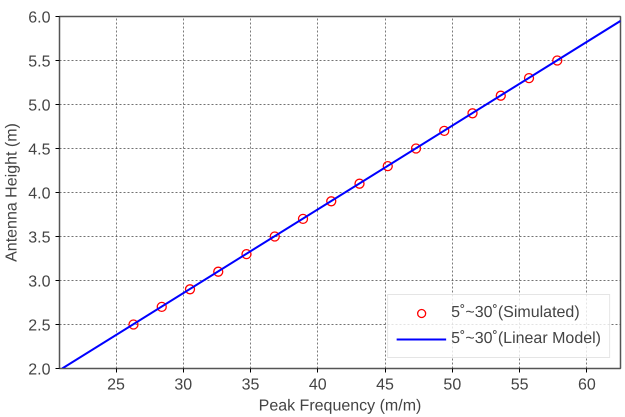 This screenshot has height=417, width=625. Describe the element at coordinates (519, 385) in the screenshot. I see `x-tick-label: 55` at that location.